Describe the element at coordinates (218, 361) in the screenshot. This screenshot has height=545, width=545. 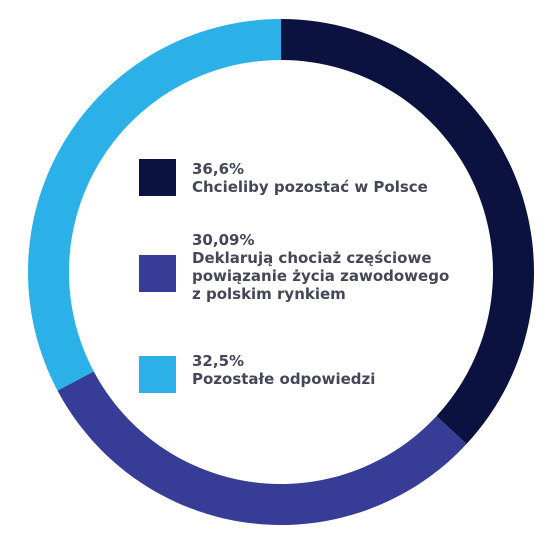
I see `legend-value: 32,5%` at that location.